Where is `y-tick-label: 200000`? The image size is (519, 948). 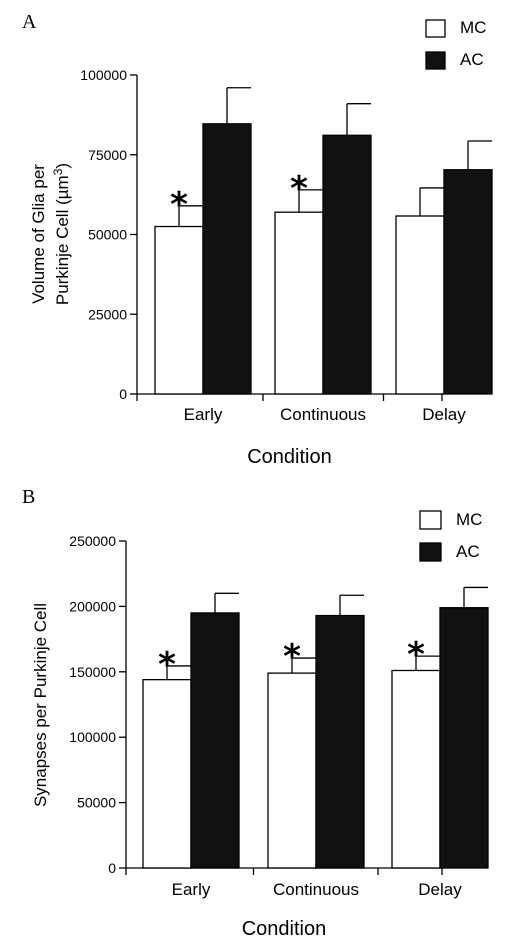 y-tick-label: 200000 is located at coordinates (92, 606).